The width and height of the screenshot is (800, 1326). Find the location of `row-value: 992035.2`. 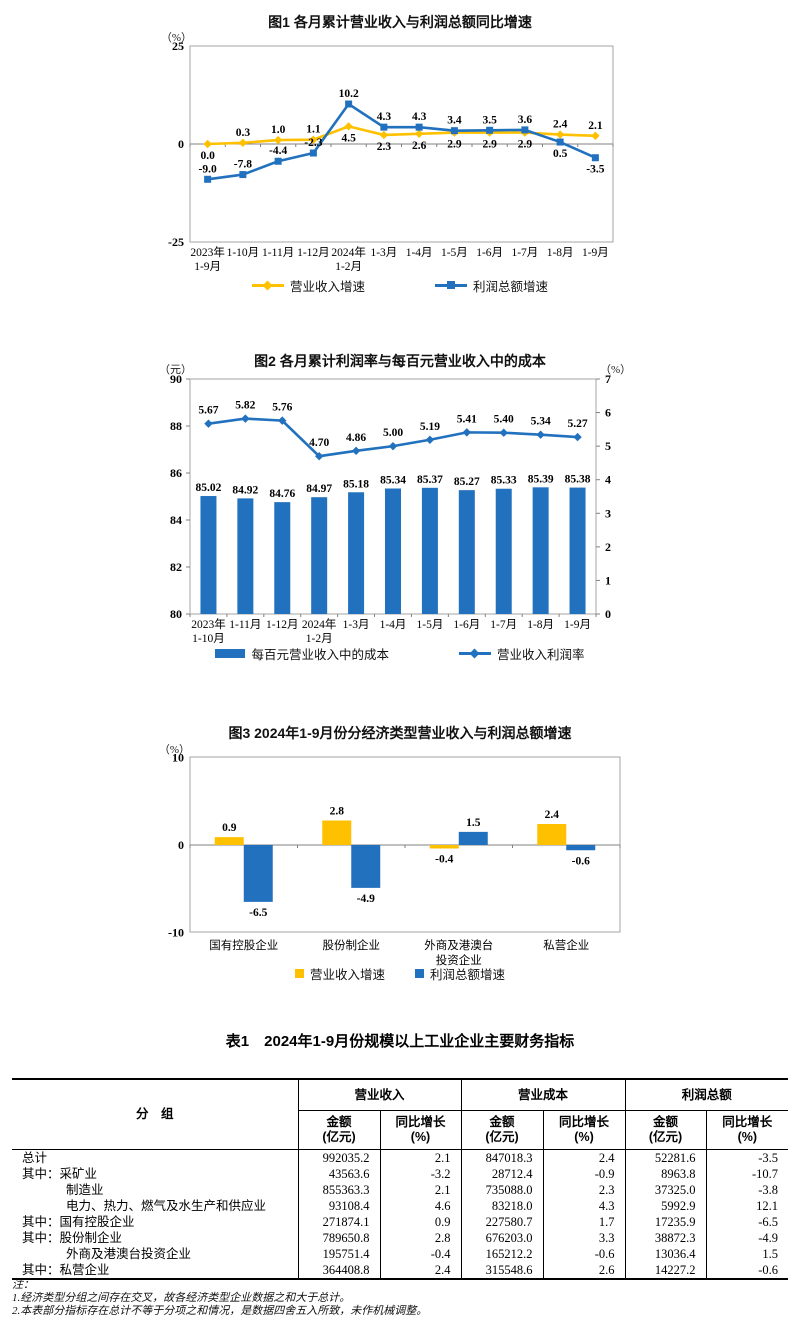

row-value: 992035.2 is located at coordinates (338, 1157).